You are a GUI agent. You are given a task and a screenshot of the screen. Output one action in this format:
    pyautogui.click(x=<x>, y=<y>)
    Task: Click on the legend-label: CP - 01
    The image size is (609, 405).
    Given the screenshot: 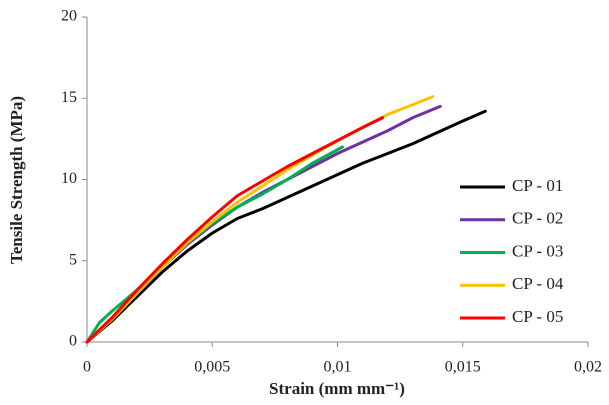 What is the action you would take?
    pyautogui.click(x=537, y=185)
    